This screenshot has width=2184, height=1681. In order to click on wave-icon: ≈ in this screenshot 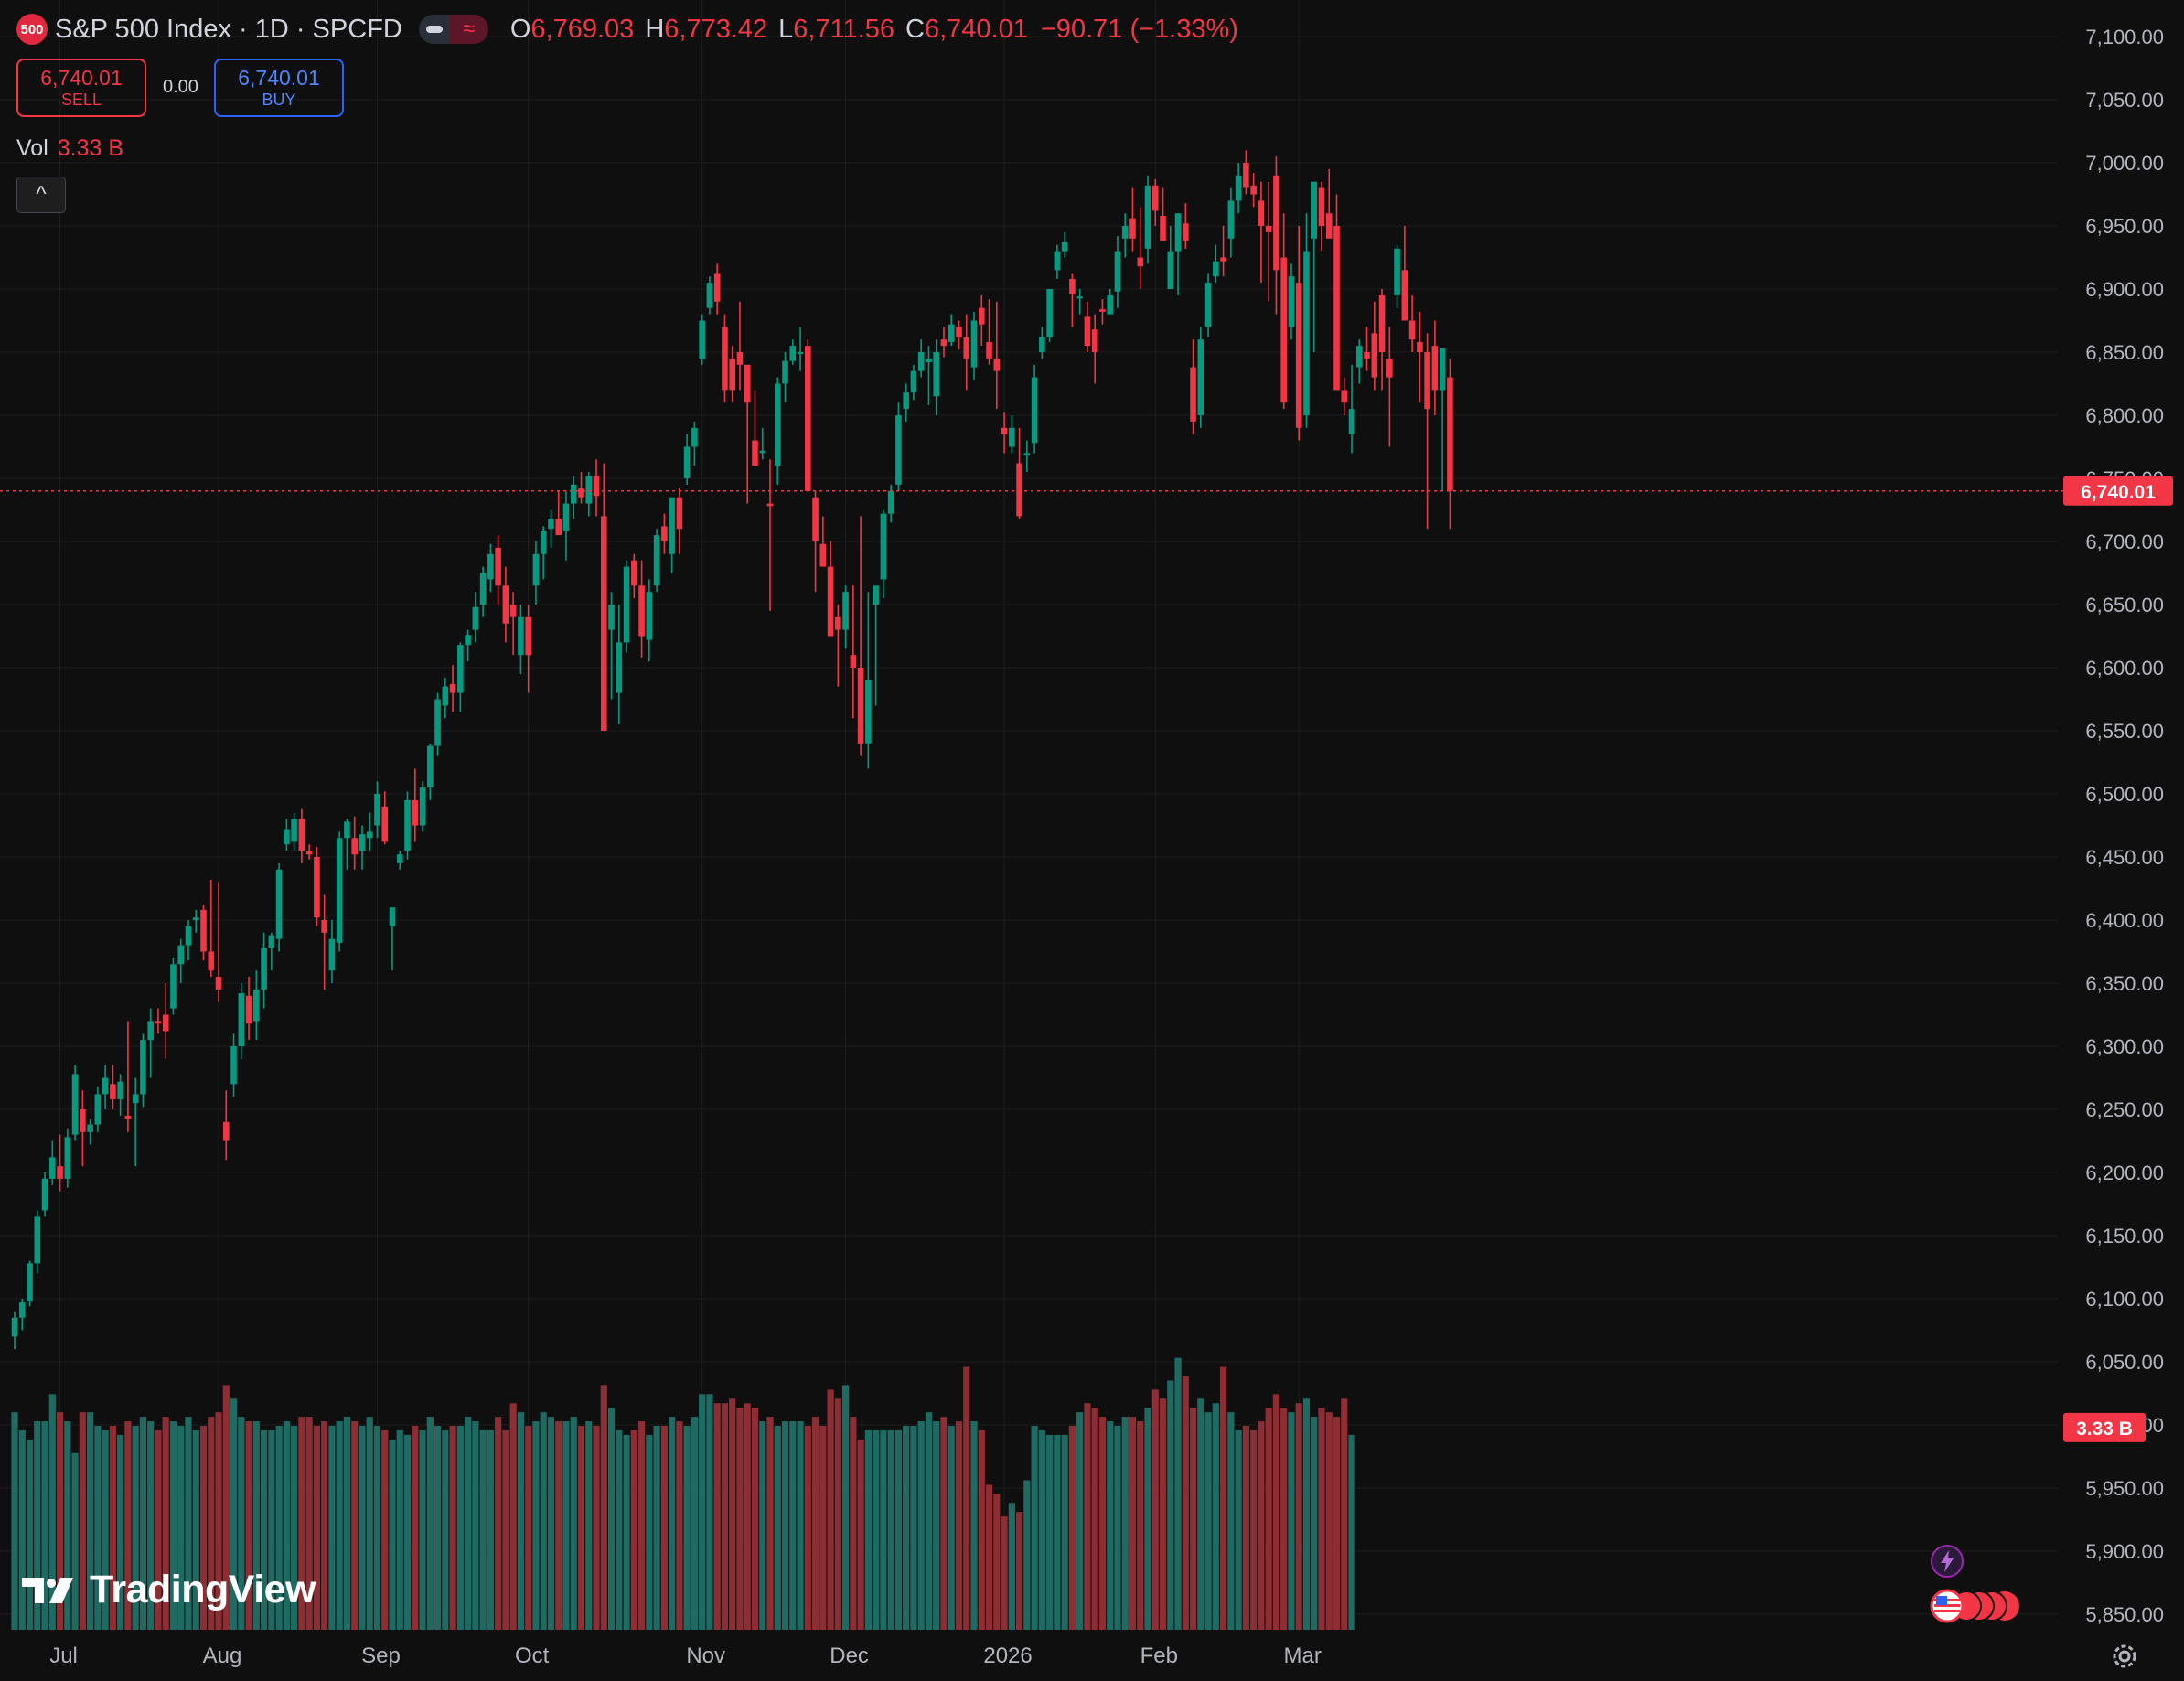, I will do `click(468, 29)`.